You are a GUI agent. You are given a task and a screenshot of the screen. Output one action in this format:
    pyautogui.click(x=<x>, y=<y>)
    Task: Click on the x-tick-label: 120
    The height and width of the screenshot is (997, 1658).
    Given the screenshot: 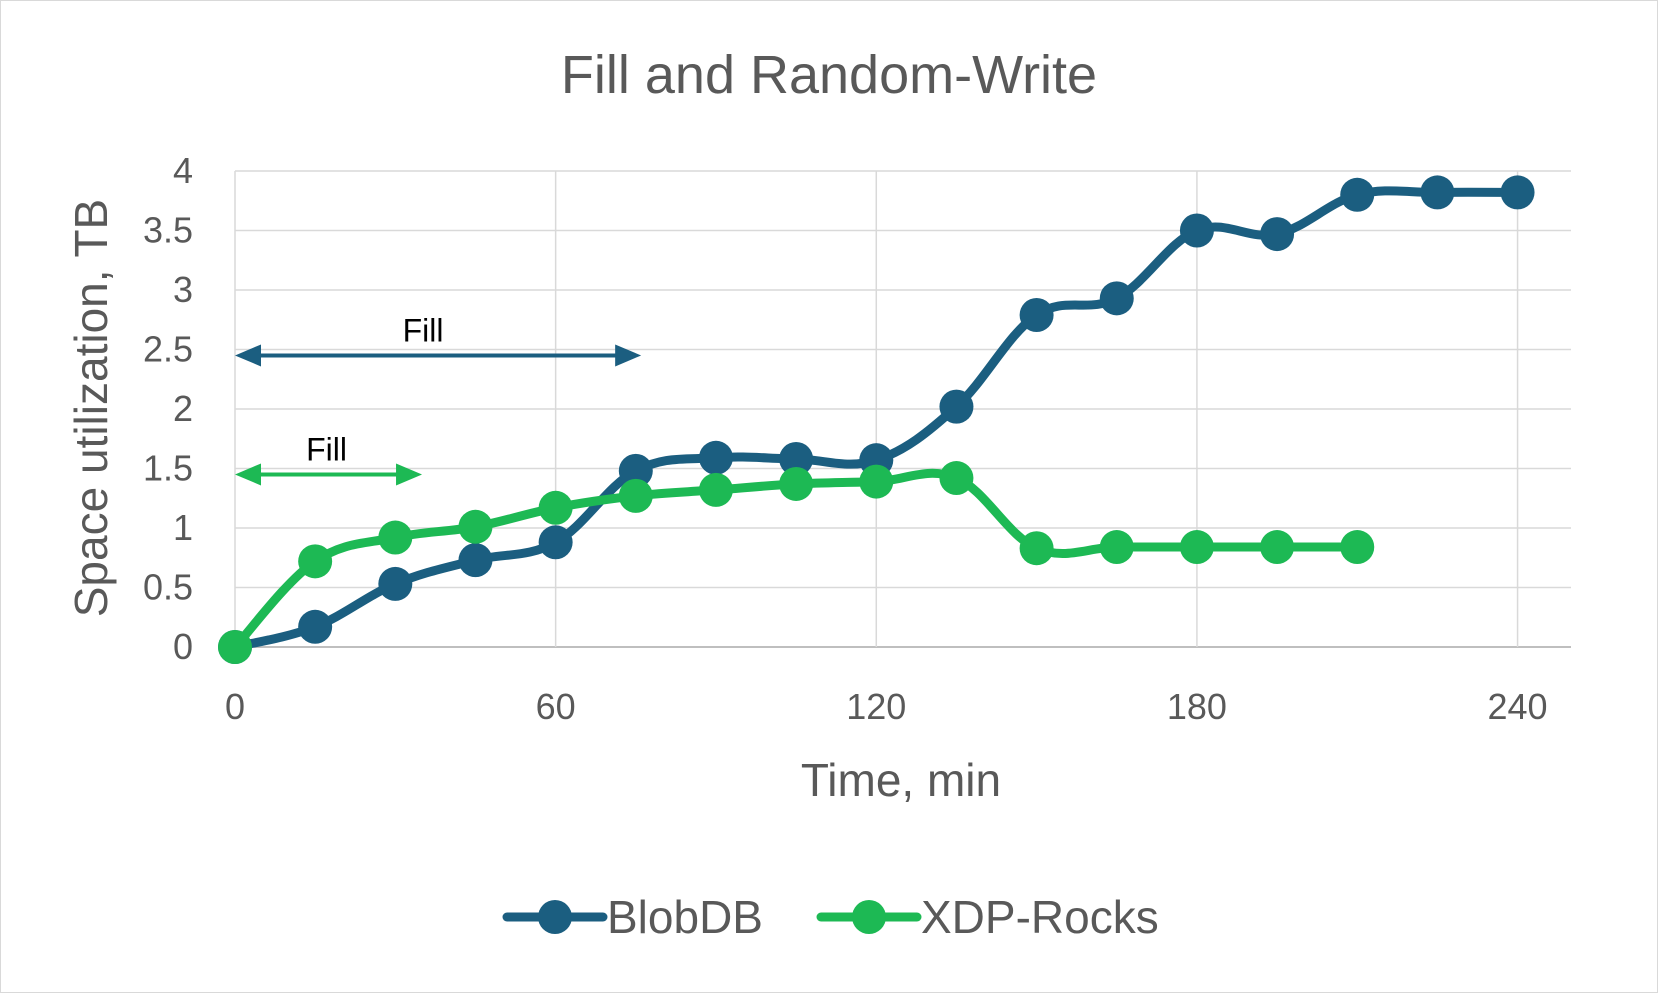 What is the action you would take?
    pyautogui.click(x=876, y=706)
    